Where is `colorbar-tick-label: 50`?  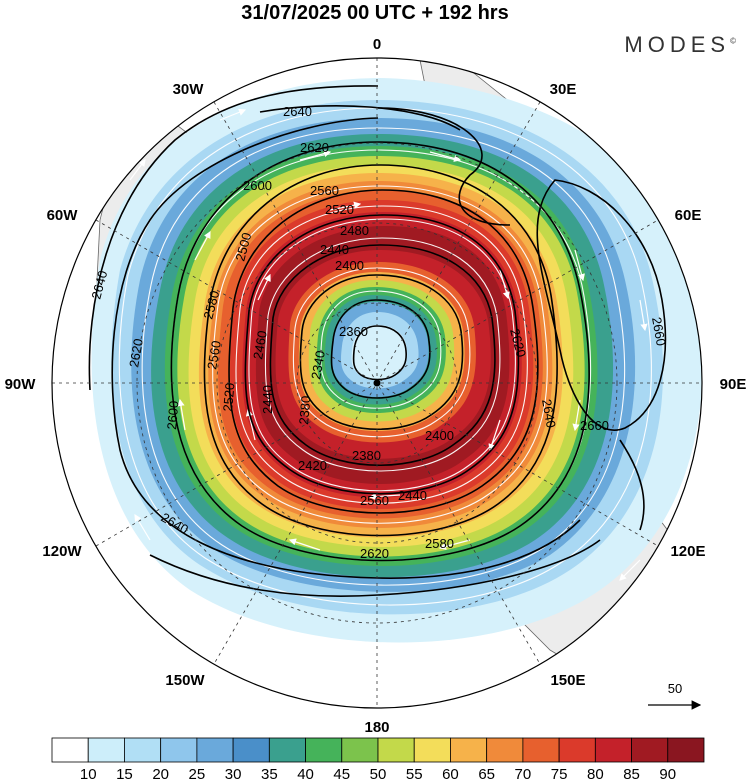 colorbar-tick-label: 50 is located at coordinates (378, 774).